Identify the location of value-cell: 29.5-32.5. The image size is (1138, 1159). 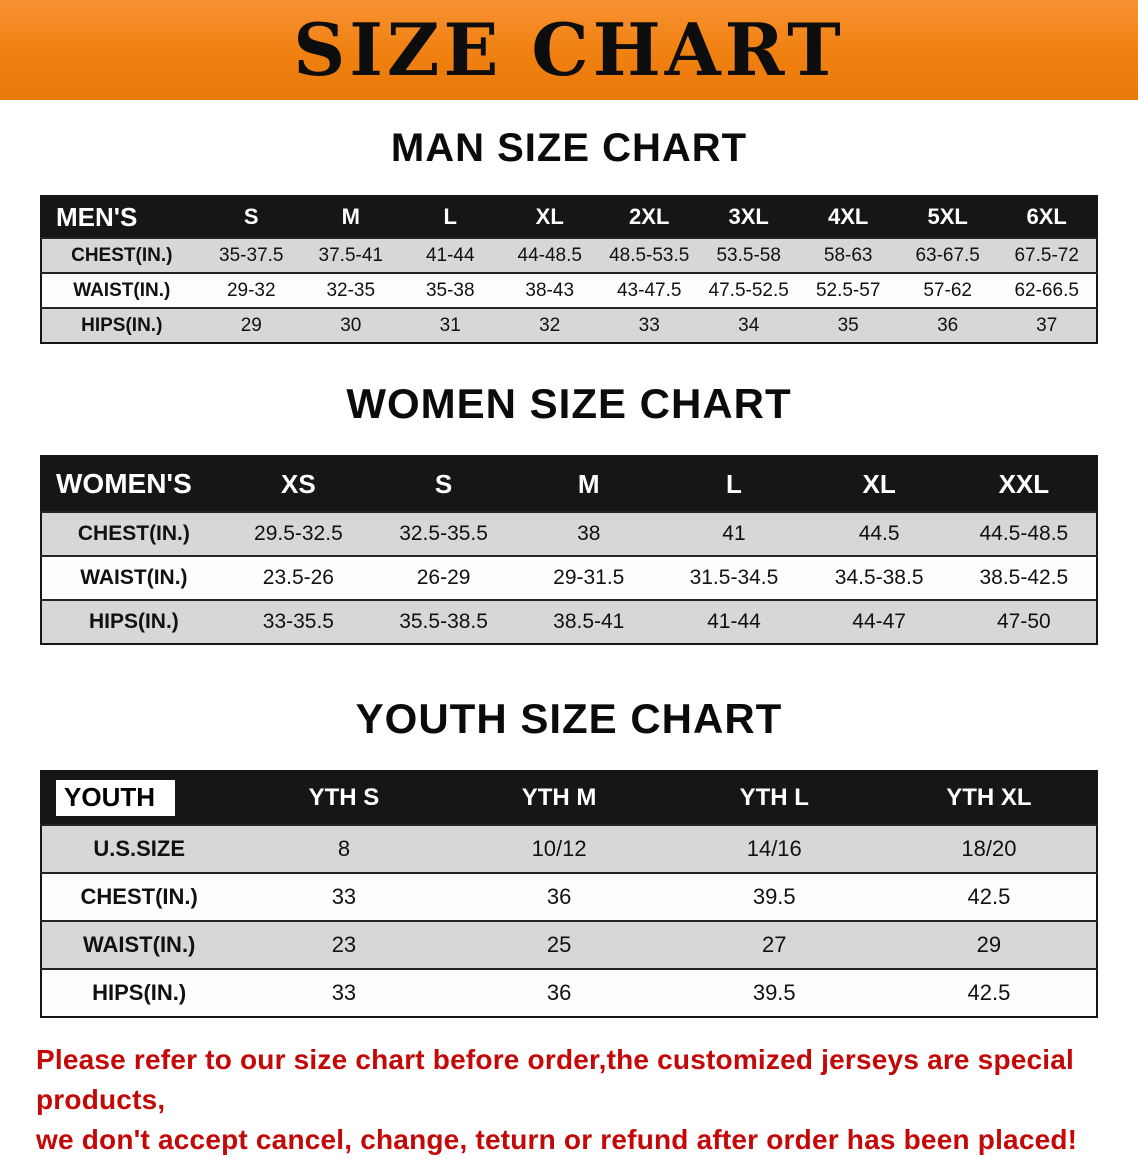
(298, 534).